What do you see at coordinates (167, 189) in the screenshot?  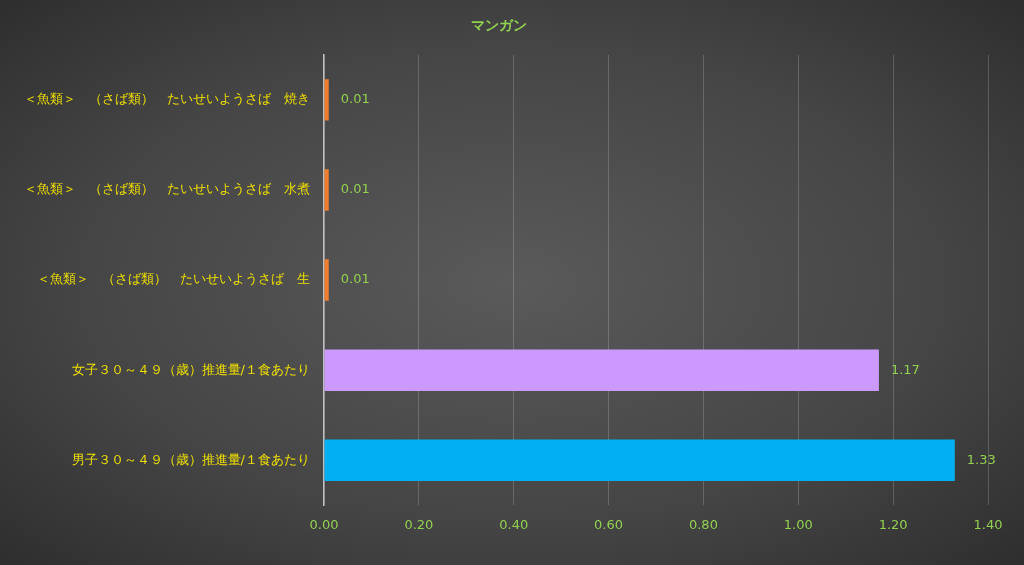 I see `y-tick-label: ＜魚類＞ （さば類） たいせいようさば 水煮` at bounding box center [167, 189].